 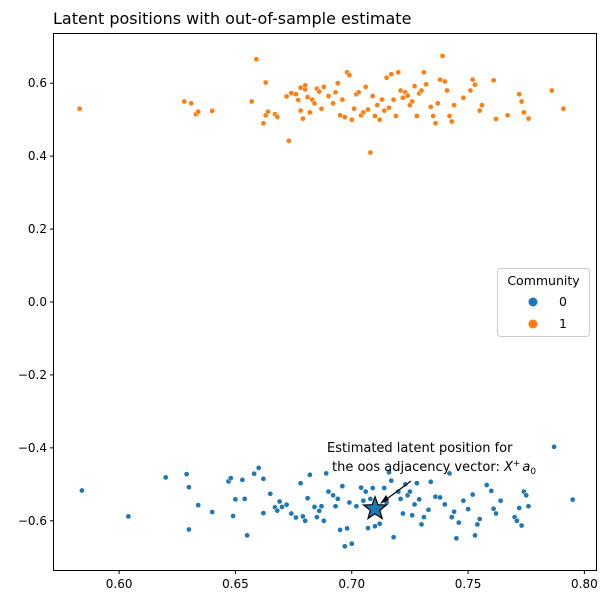 What do you see at coordinates (37, 156) in the screenshot?
I see `y-tick-label-5: 0.4` at bounding box center [37, 156].